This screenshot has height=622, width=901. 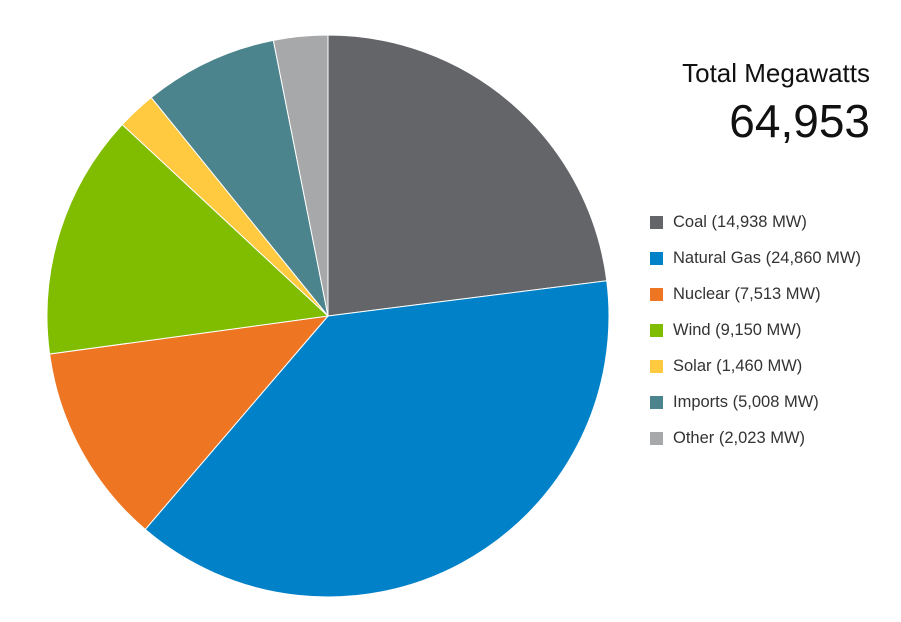 I want to click on legend-item-solar: Solar (1,460 MW), so click(x=755, y=366).